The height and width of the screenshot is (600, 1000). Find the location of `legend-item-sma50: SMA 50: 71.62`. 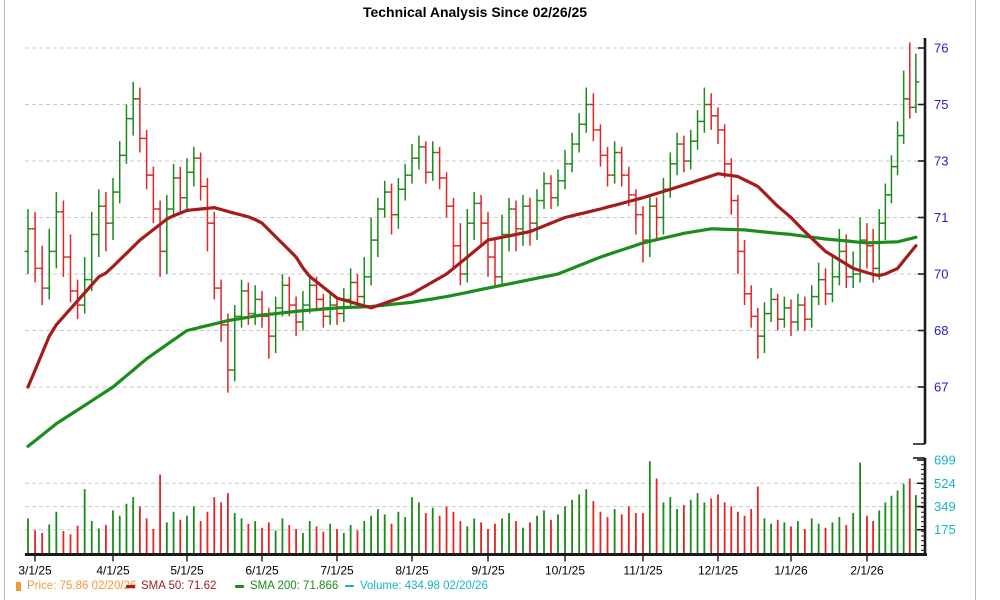

legend-item-sma50: SMA 50: 71.62 is located at coordinates (171, 586).